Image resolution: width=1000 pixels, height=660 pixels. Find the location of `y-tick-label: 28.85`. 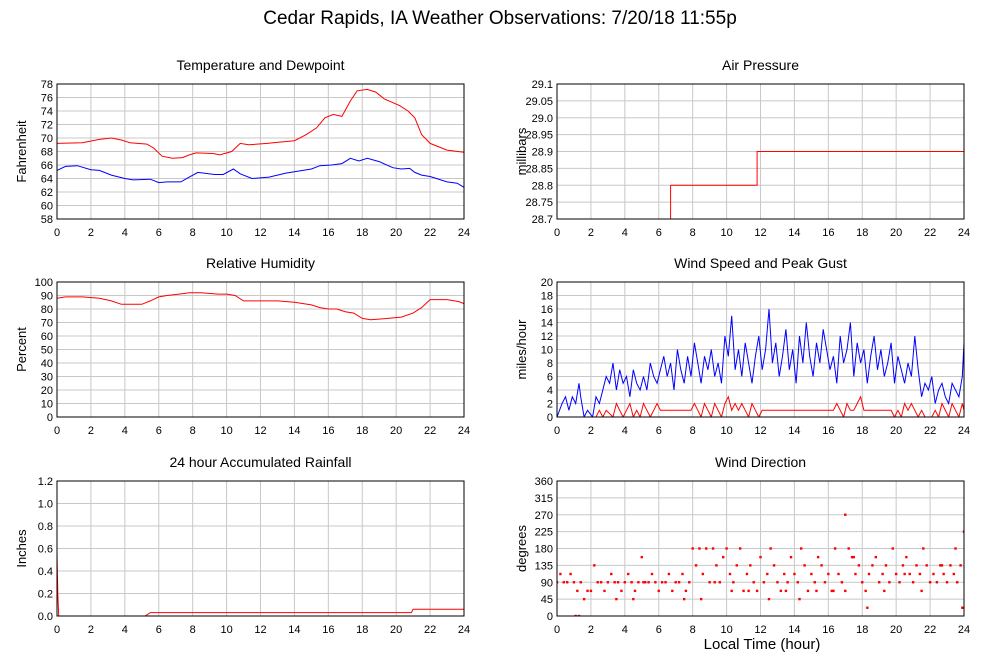

y-tick-label: 28.85 is located at coordinates (539, 169).